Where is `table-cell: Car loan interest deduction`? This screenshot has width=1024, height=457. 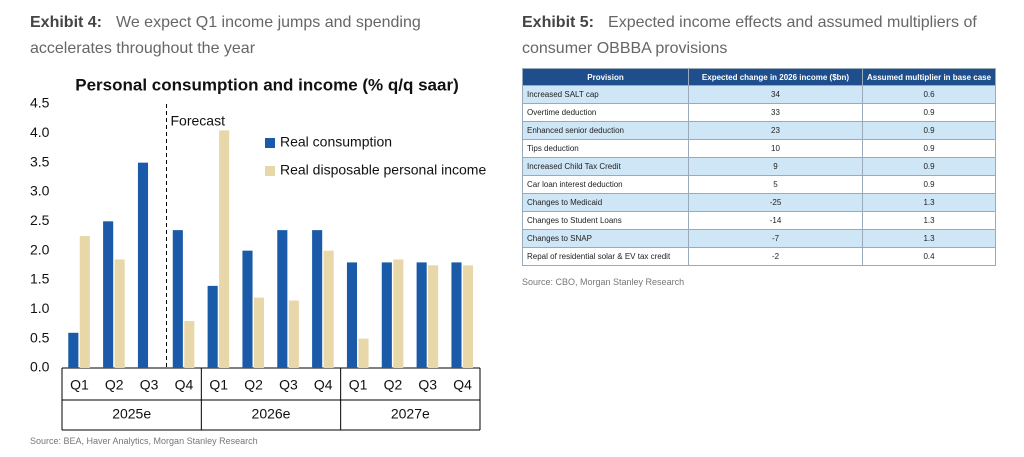
table-cell: Car loan interest deduction is located at coordinates (605, 184).